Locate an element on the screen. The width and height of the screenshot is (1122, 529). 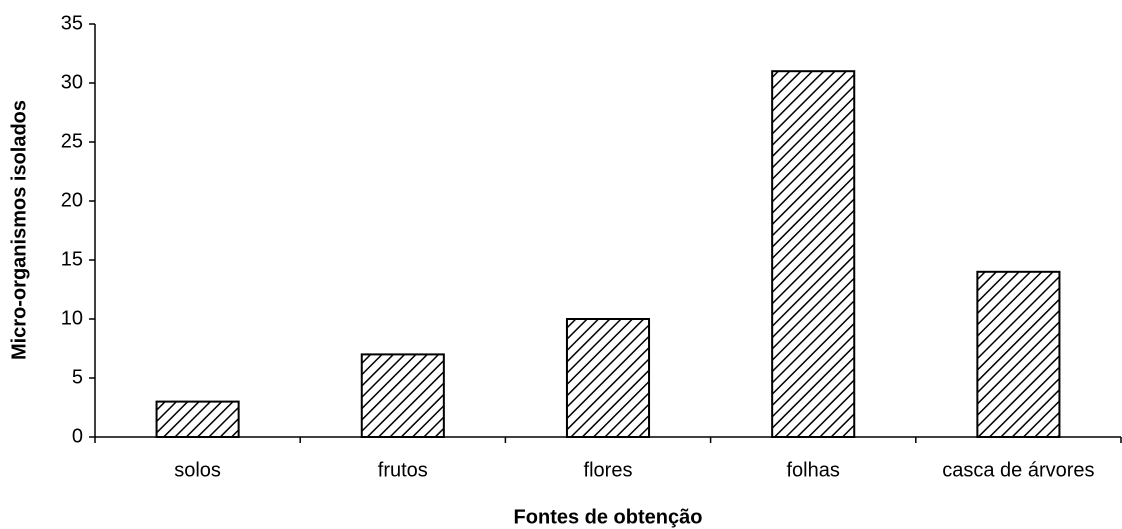
x-tick-label: frutos is located at coordinates (403, 470).